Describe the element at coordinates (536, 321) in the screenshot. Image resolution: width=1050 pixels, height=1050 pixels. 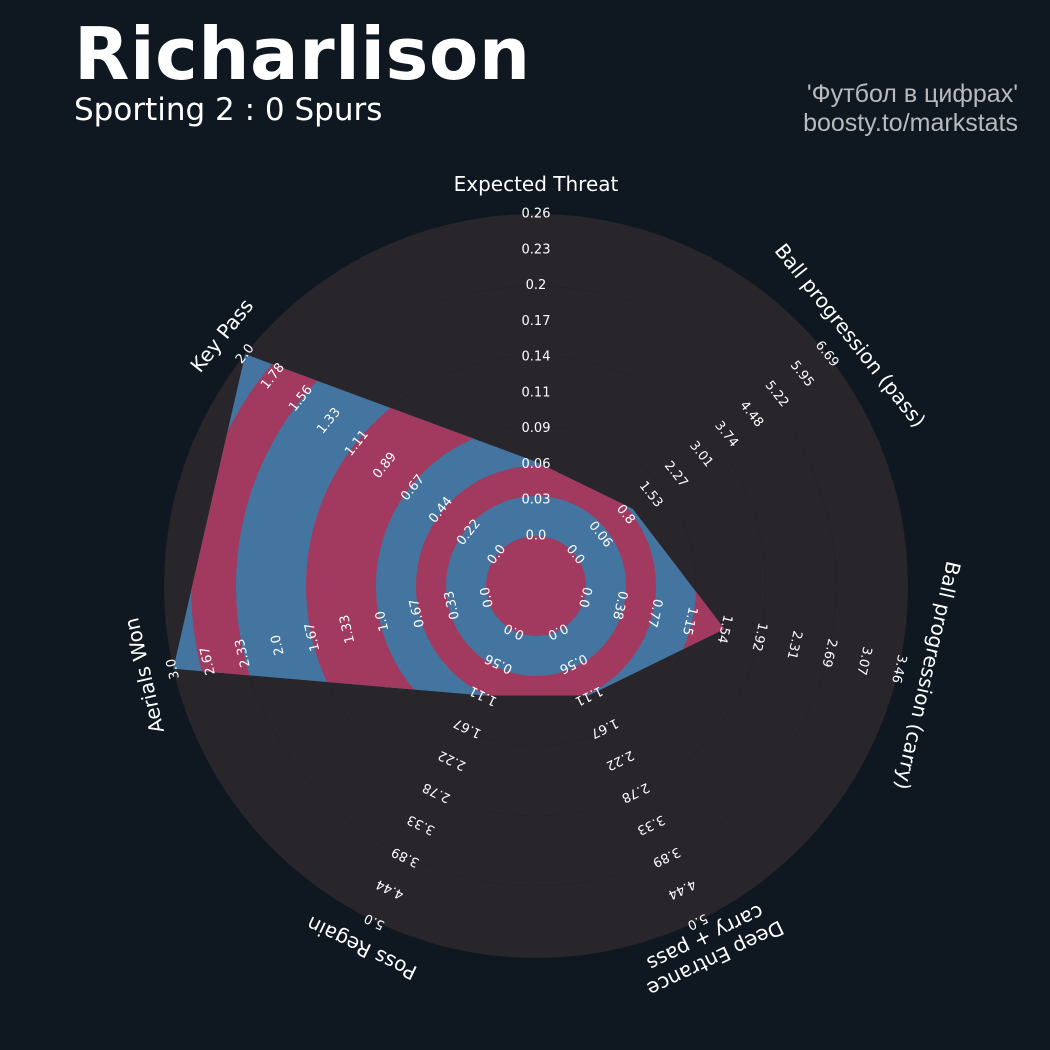
I see `tick-label: 0.17` at that location.